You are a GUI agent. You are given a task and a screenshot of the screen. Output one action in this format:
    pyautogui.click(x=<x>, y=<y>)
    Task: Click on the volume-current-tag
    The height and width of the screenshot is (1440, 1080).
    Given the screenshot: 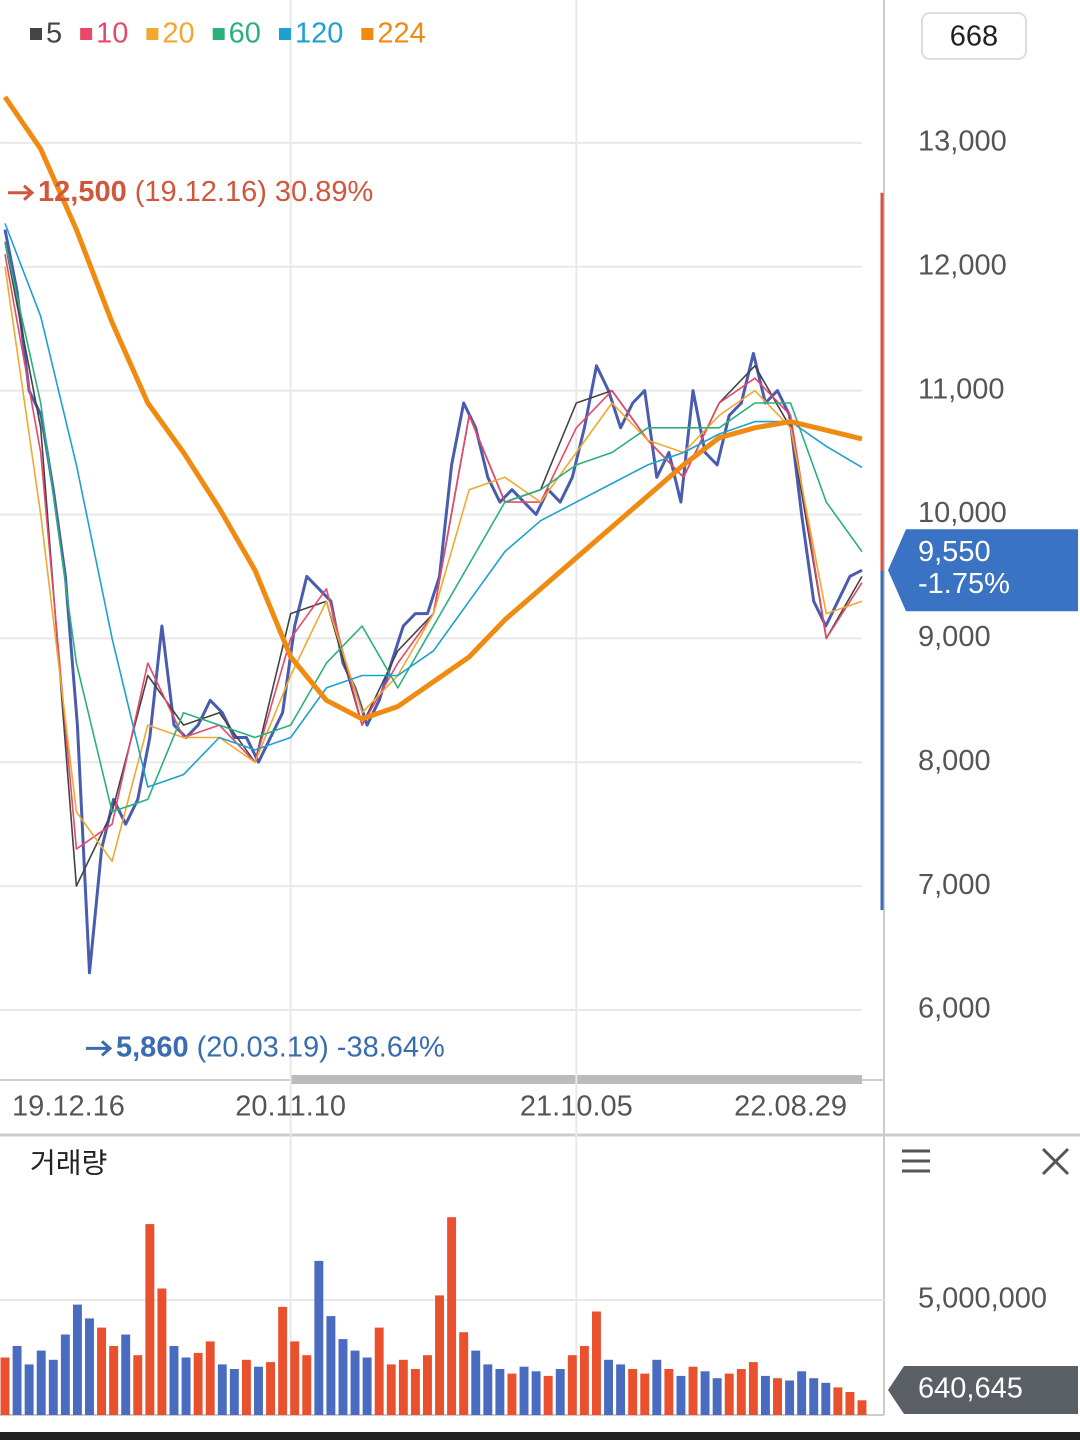 What is the action you would take?
    pyautogui.click(x=983, y=1390)
    